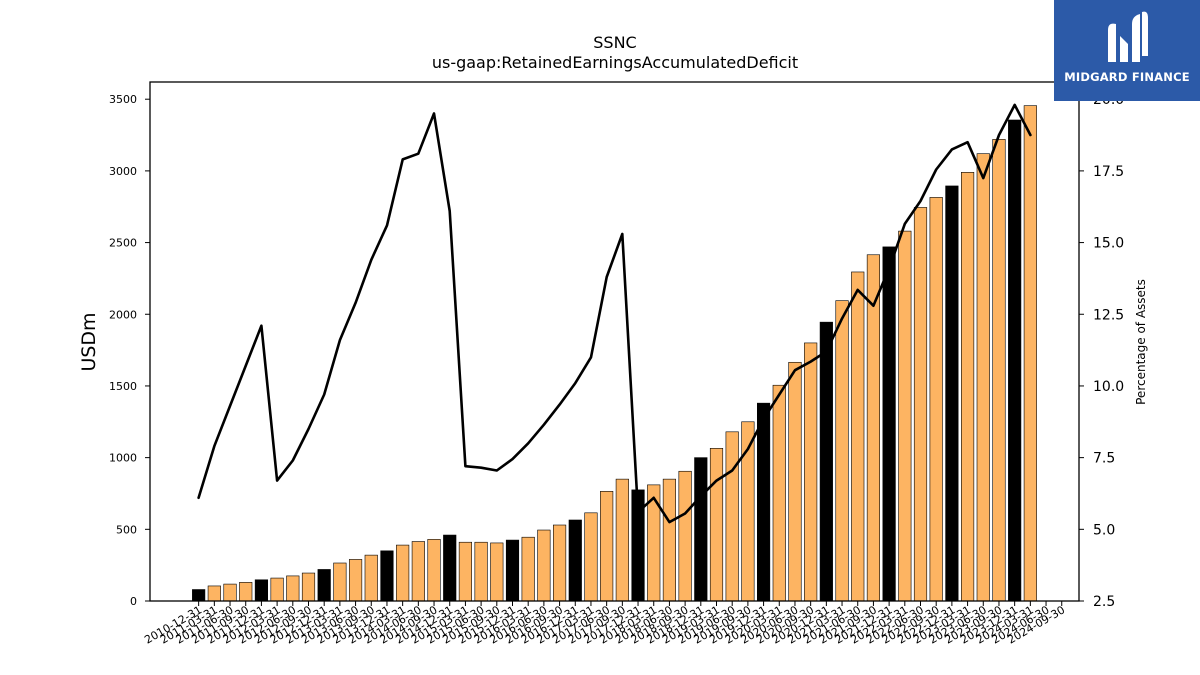 Image resolution: width=1200 pixels, height=675 pixels. I want to click on y-tick-label: 3500, so click(123, 99).